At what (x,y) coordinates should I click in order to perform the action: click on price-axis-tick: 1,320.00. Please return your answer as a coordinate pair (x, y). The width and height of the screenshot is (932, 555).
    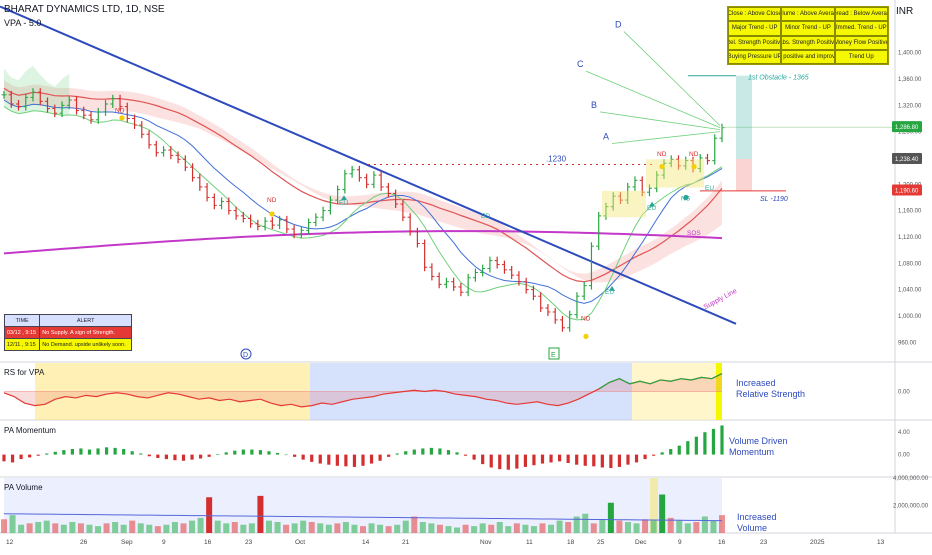
    Looking at the image, I should click on (910, 106).